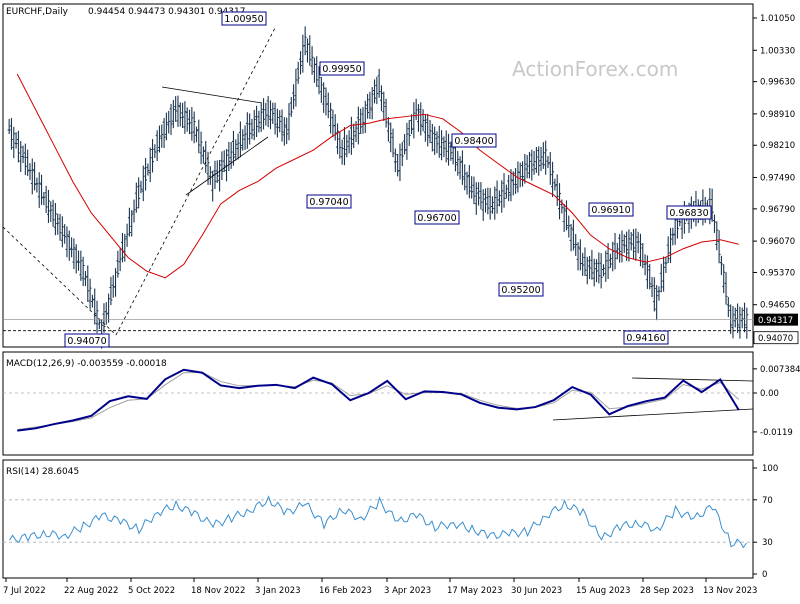 This screenshot has width=800, height=604. I want to click on y-tick-label: 0.95370, so click(777, 273).